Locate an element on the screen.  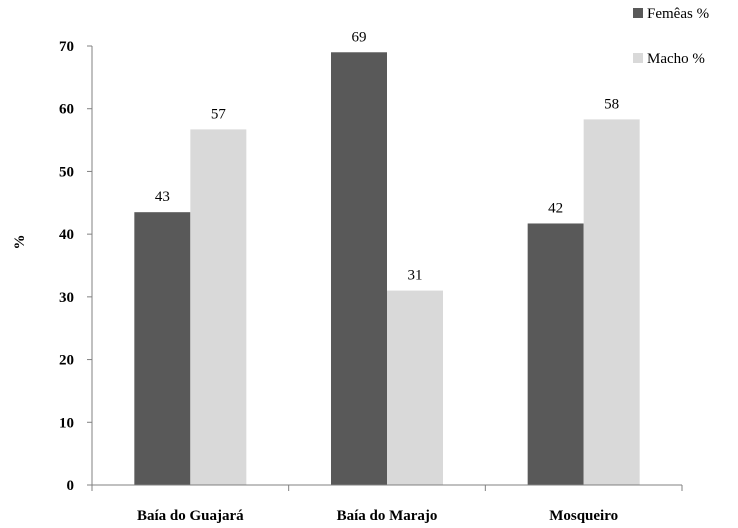
x-category-label-2: Mosqueiro is located at coordinates (583, 515).